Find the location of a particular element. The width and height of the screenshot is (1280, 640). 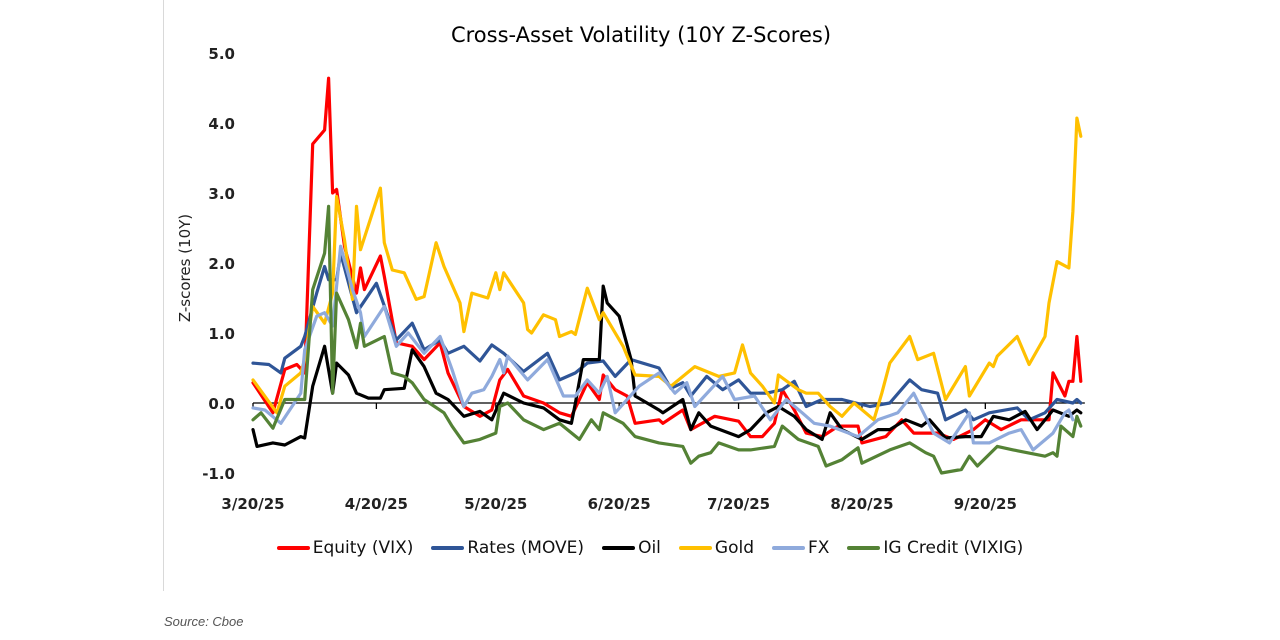

legend-label: Rates (MOVE) is located at coordinates (526, 548).